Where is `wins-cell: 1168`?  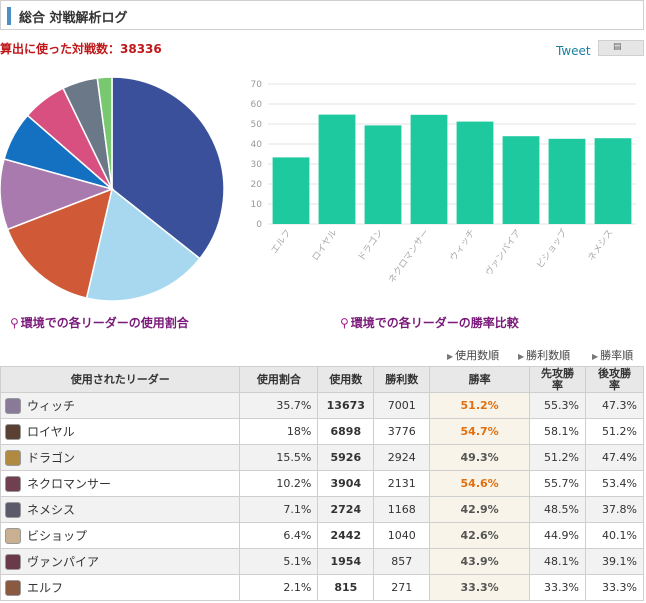
wins-cell: 1168 is located at coordinates (402, 509).